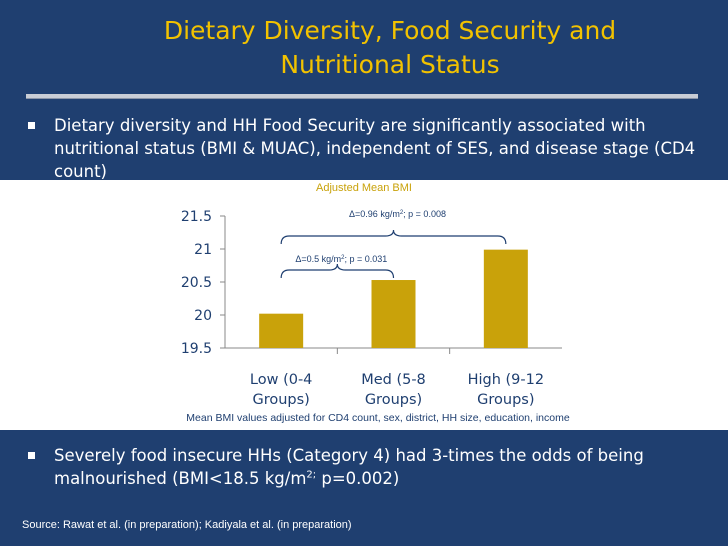 This screenshot has height=546, width=728. I want to click on annotation-label: Δ=0.96 kg/m2; p = 0.008, so click(397, 214).